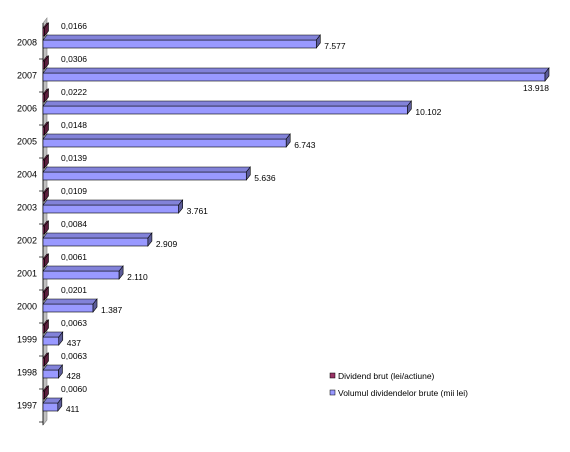 This screenshot has height=452, width=570. Describe the element at coordinates (332, 375) in the screenshot. I see `legend-swatch-dividend` at that location.